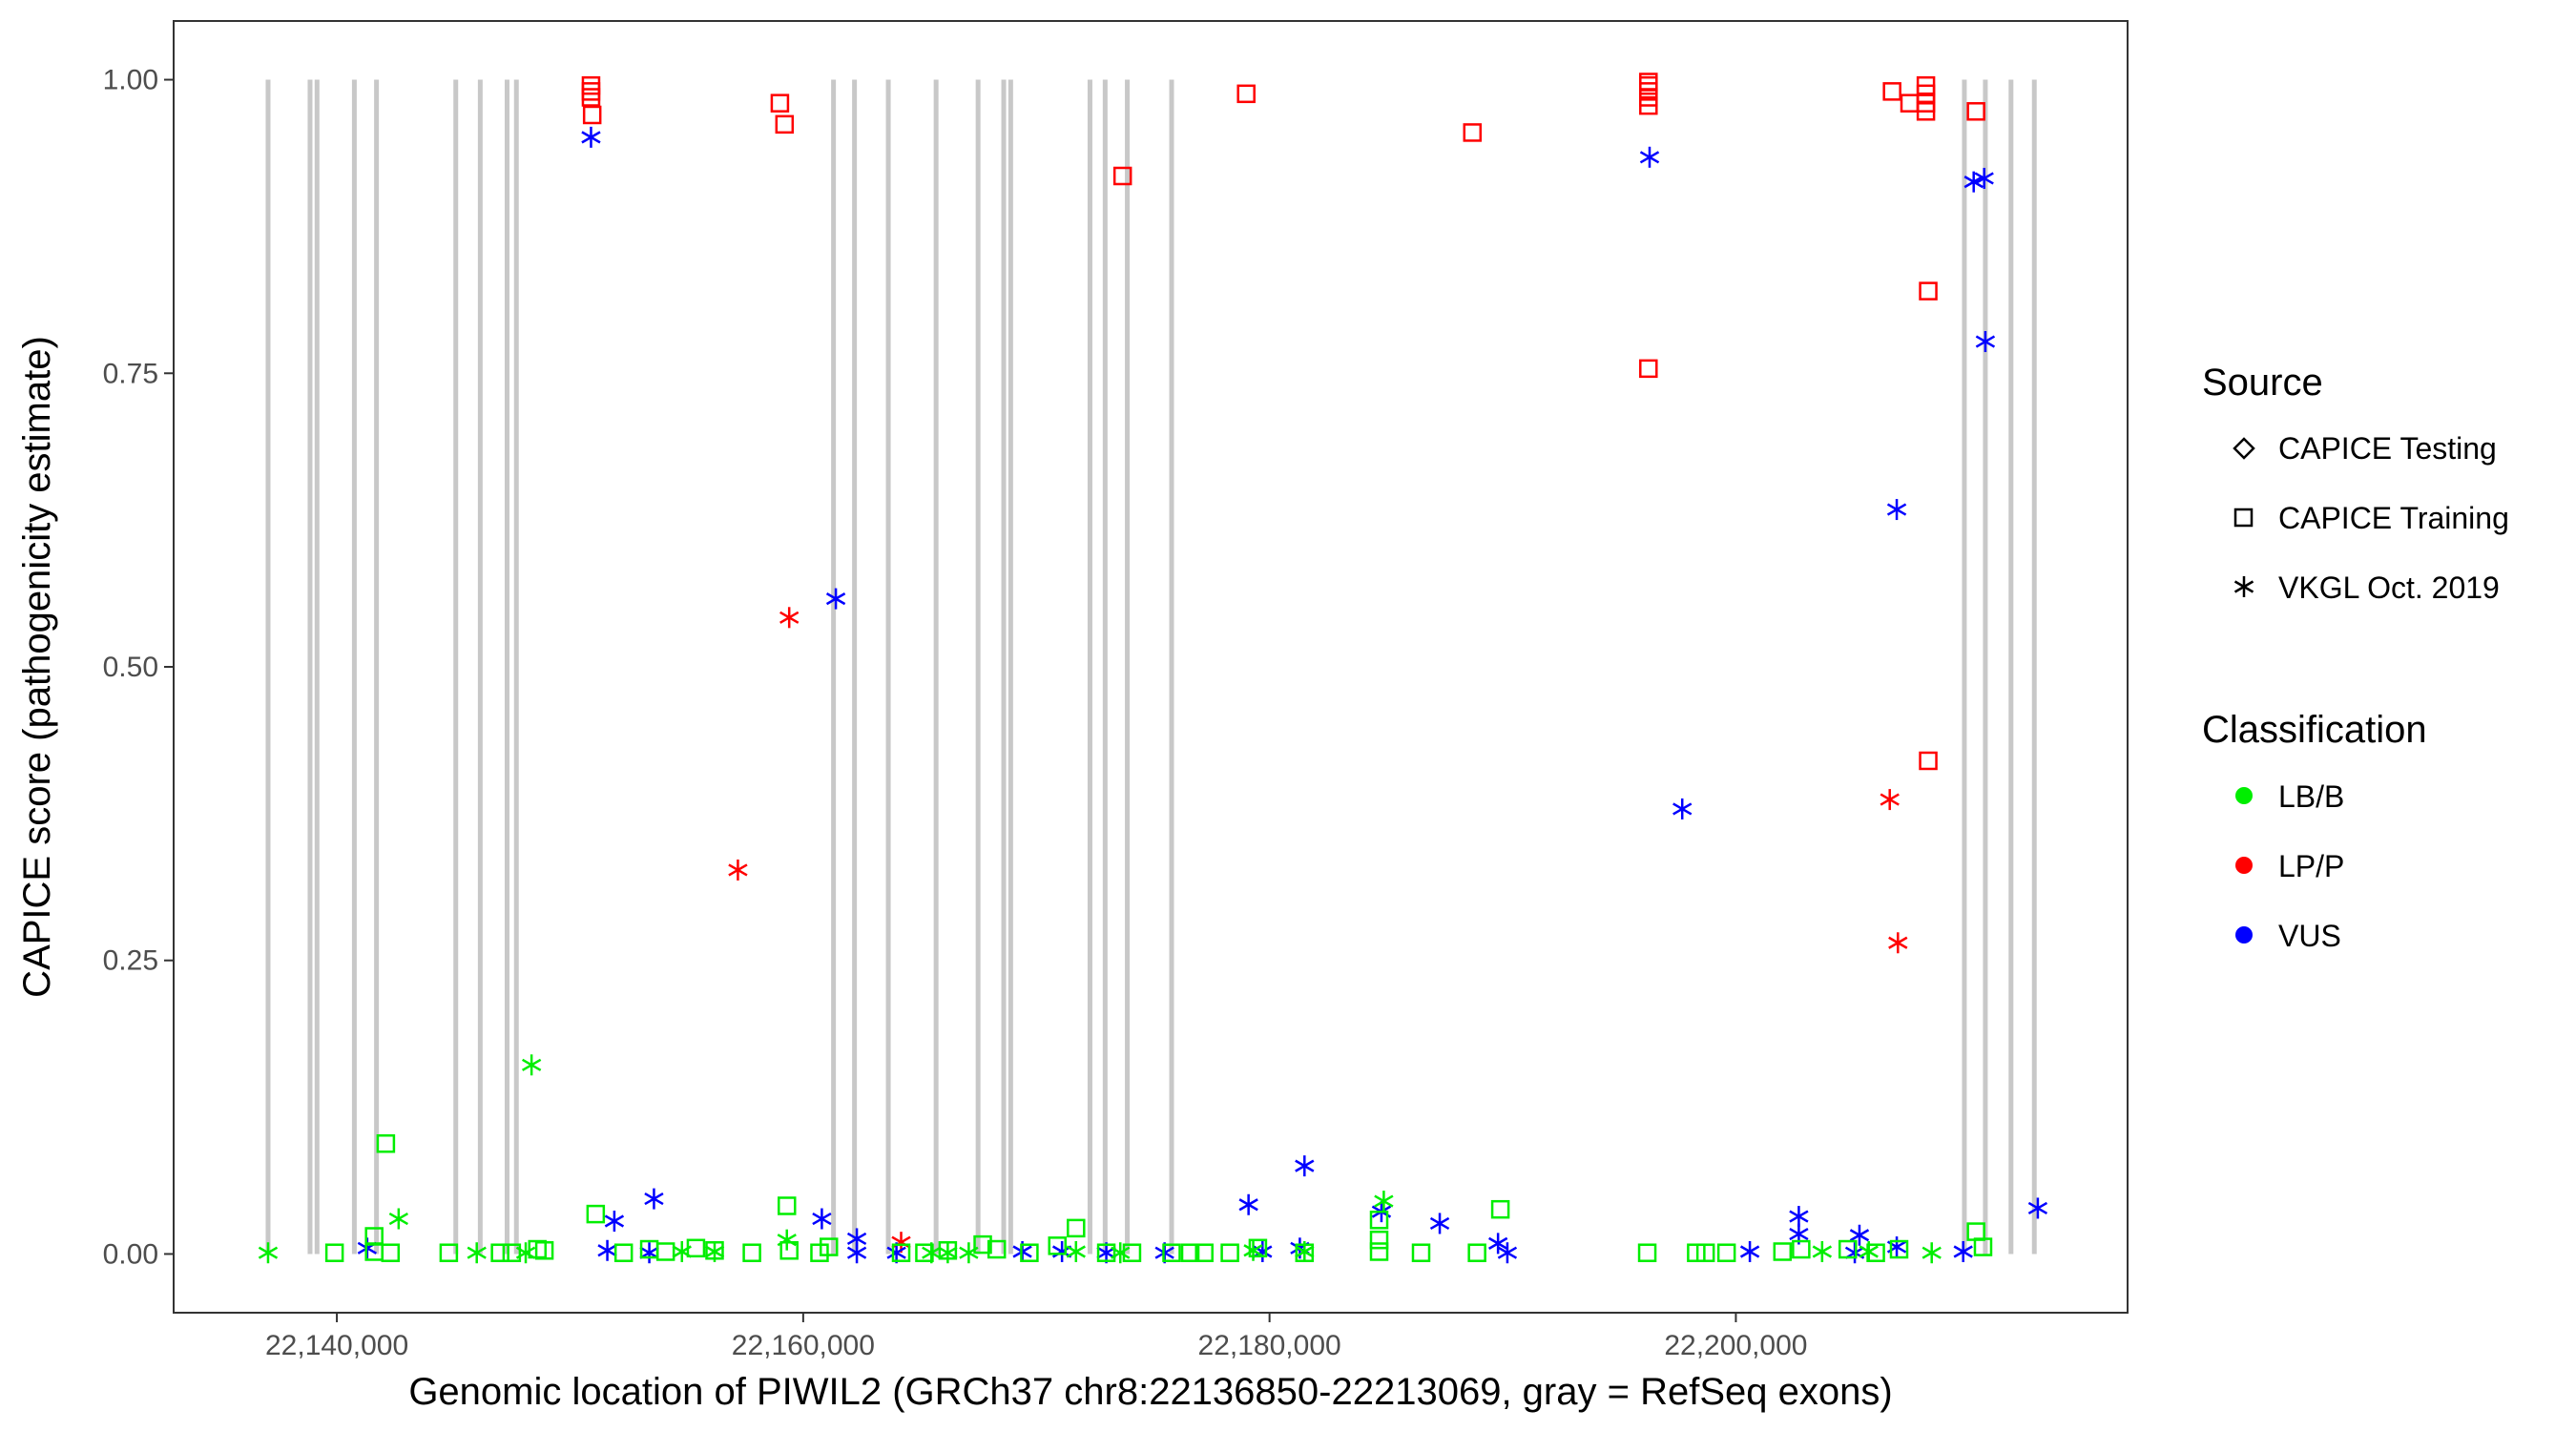 This screenshot has height=1431, width=2576. What do you see at coordinates (37, 667) in the screenshot?
I see `y-axis-title: CAPICE score (pathogenicity estimate)` at bounding box center [37, 667].